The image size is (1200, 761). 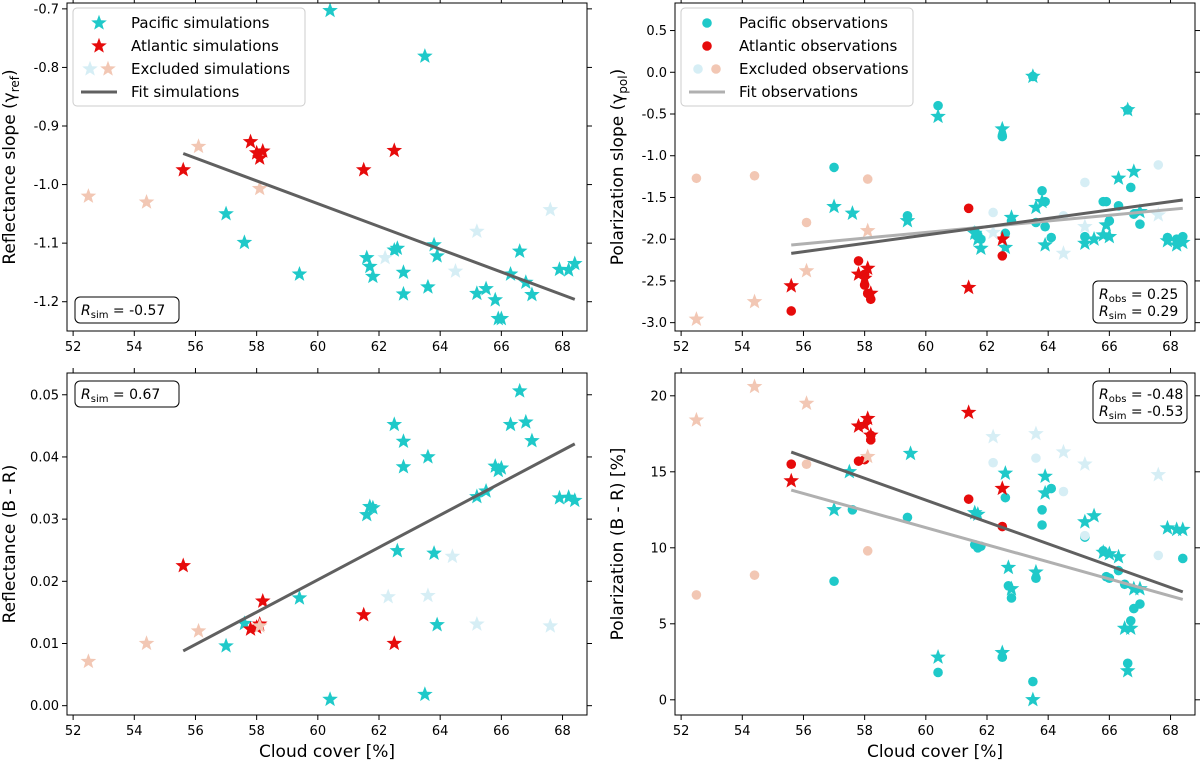 I want to click on y-tick-label: 0, so click(x=663, y=700).